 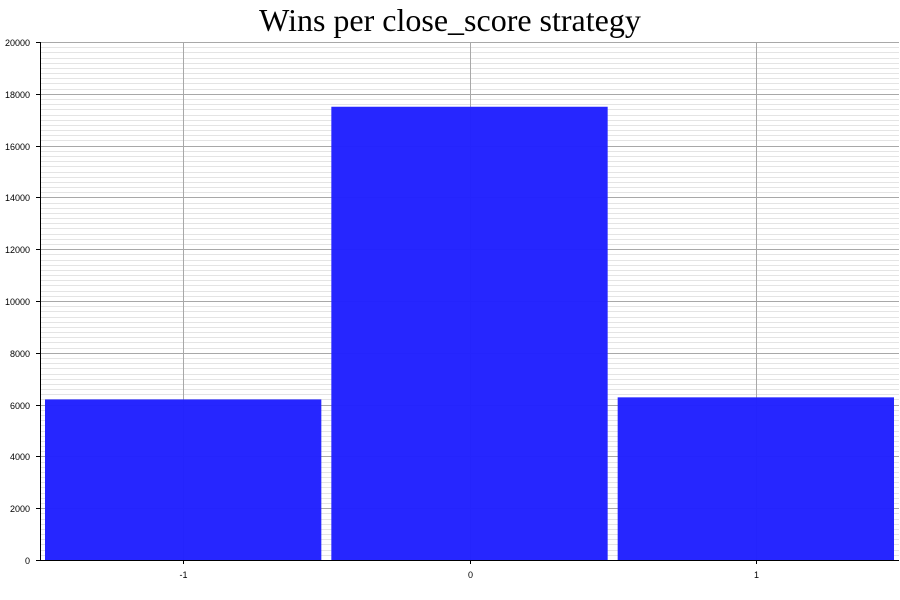 I want to click on y-tick-label: 14000, so click(x=17, y=198).